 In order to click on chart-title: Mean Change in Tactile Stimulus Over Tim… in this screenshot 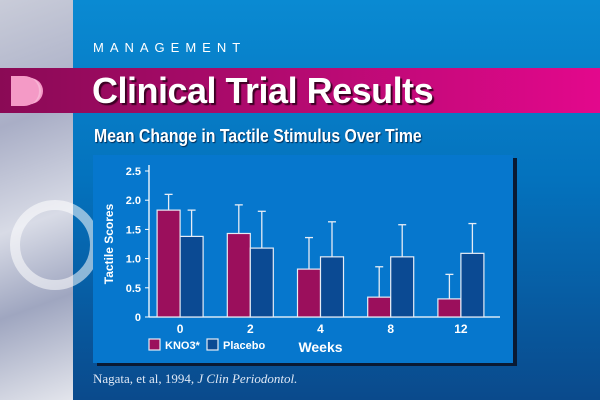, I will do `click(258, 136)`.